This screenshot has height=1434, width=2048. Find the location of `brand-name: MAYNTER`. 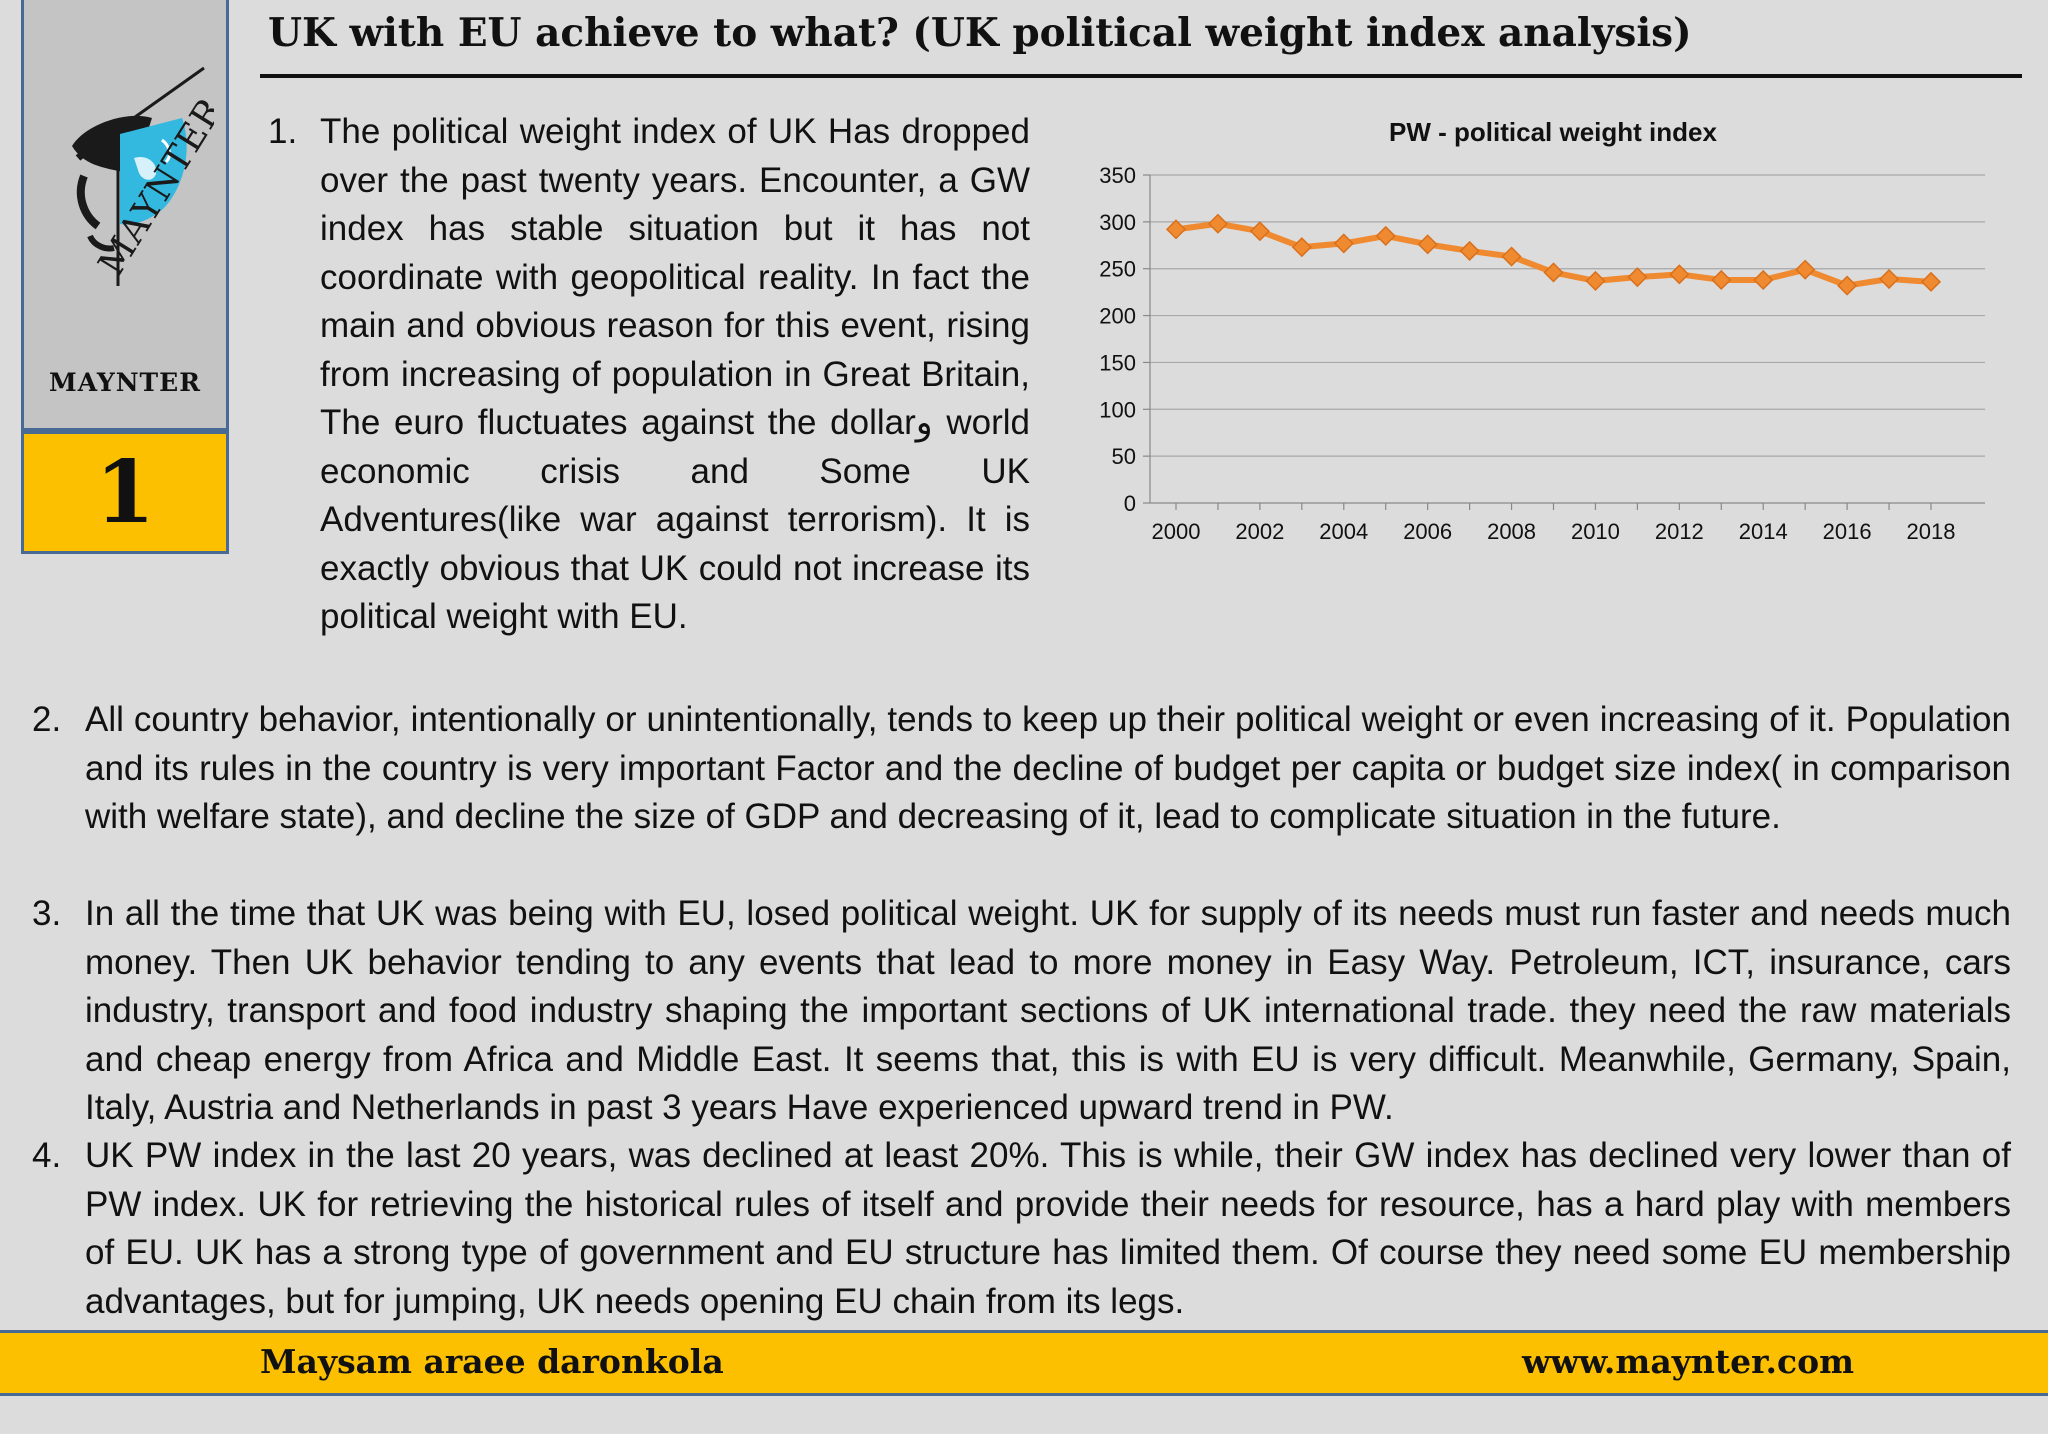

brand-name: MAYNTER is located at coordinates (125, 382).